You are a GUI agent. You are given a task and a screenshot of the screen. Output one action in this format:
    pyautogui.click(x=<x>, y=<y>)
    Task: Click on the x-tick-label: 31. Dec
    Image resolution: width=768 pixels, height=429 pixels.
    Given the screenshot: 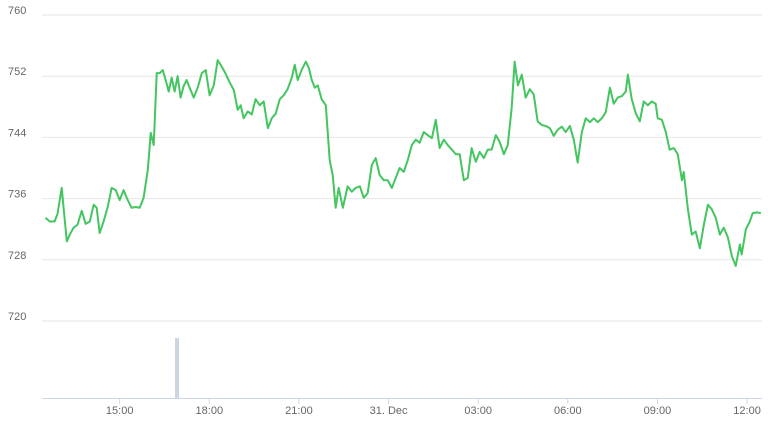 What is the action you would take?
    pyautogui.click(x=389, y=411)
    